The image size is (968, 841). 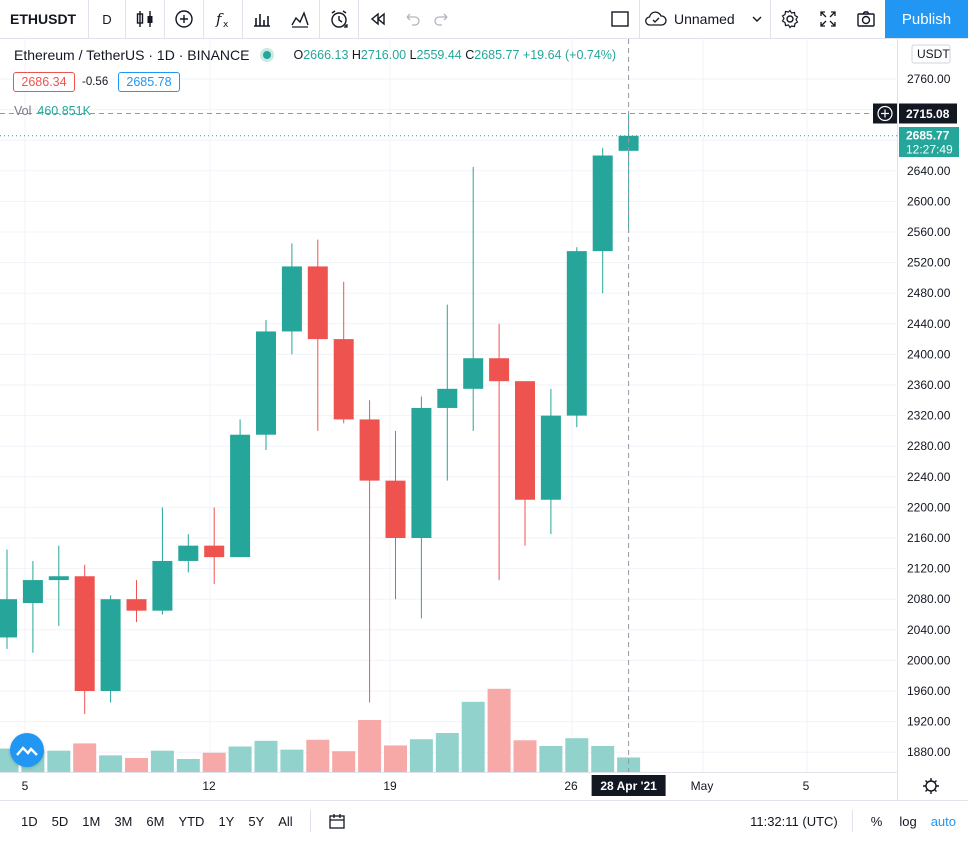 I want to click on price-tick-label: 2280.00, so click(x=929, y=446).